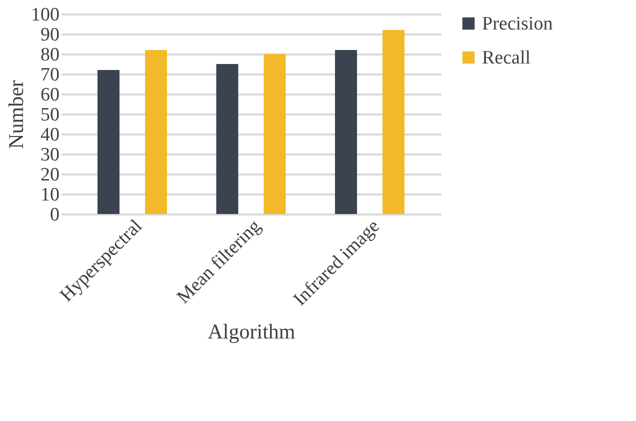 The height and width of the screenshot is (421, 636). Describe the element at coordinates (506, 58) in the screenshot. I see `legend-label: Recall` at that location.